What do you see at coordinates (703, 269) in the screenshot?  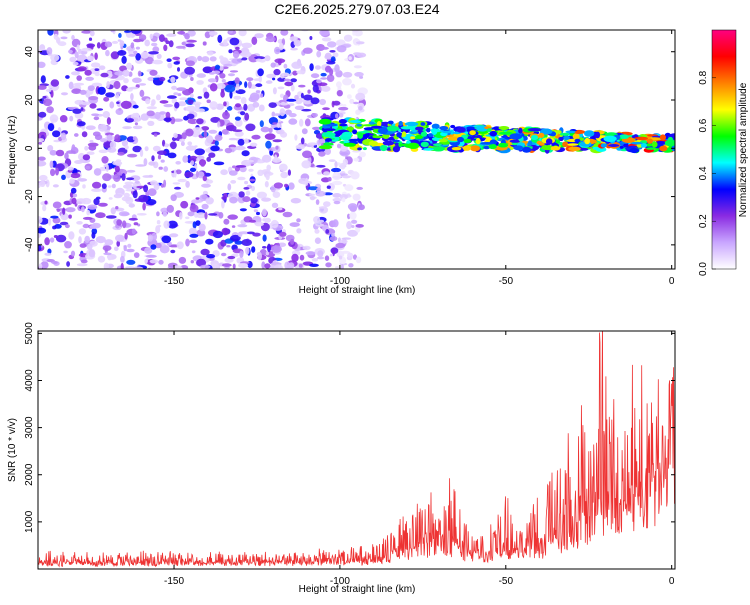 I see `colorbar-tick-label: 0.0` at bounding box center [703, 269].